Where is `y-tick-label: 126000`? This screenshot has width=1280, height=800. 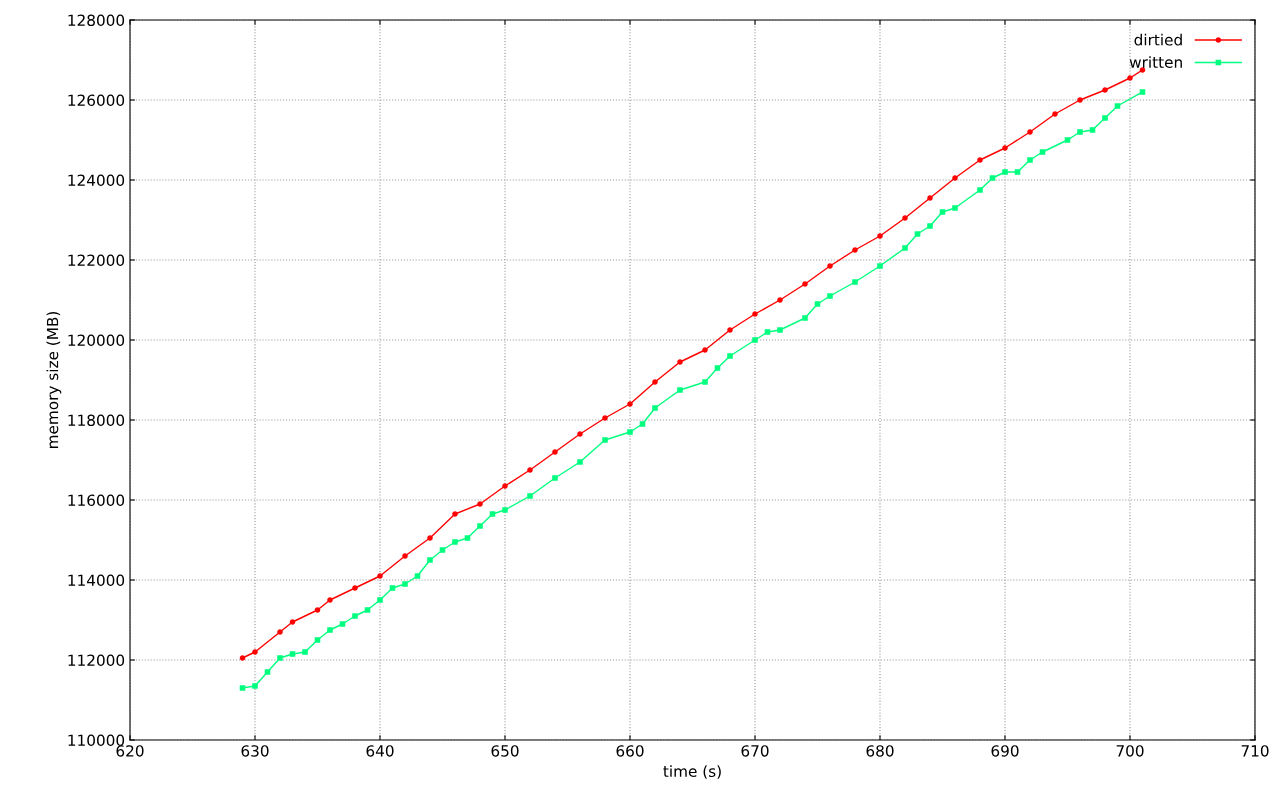 y-tick-label: 126000 is located at coordinates (96, 100).